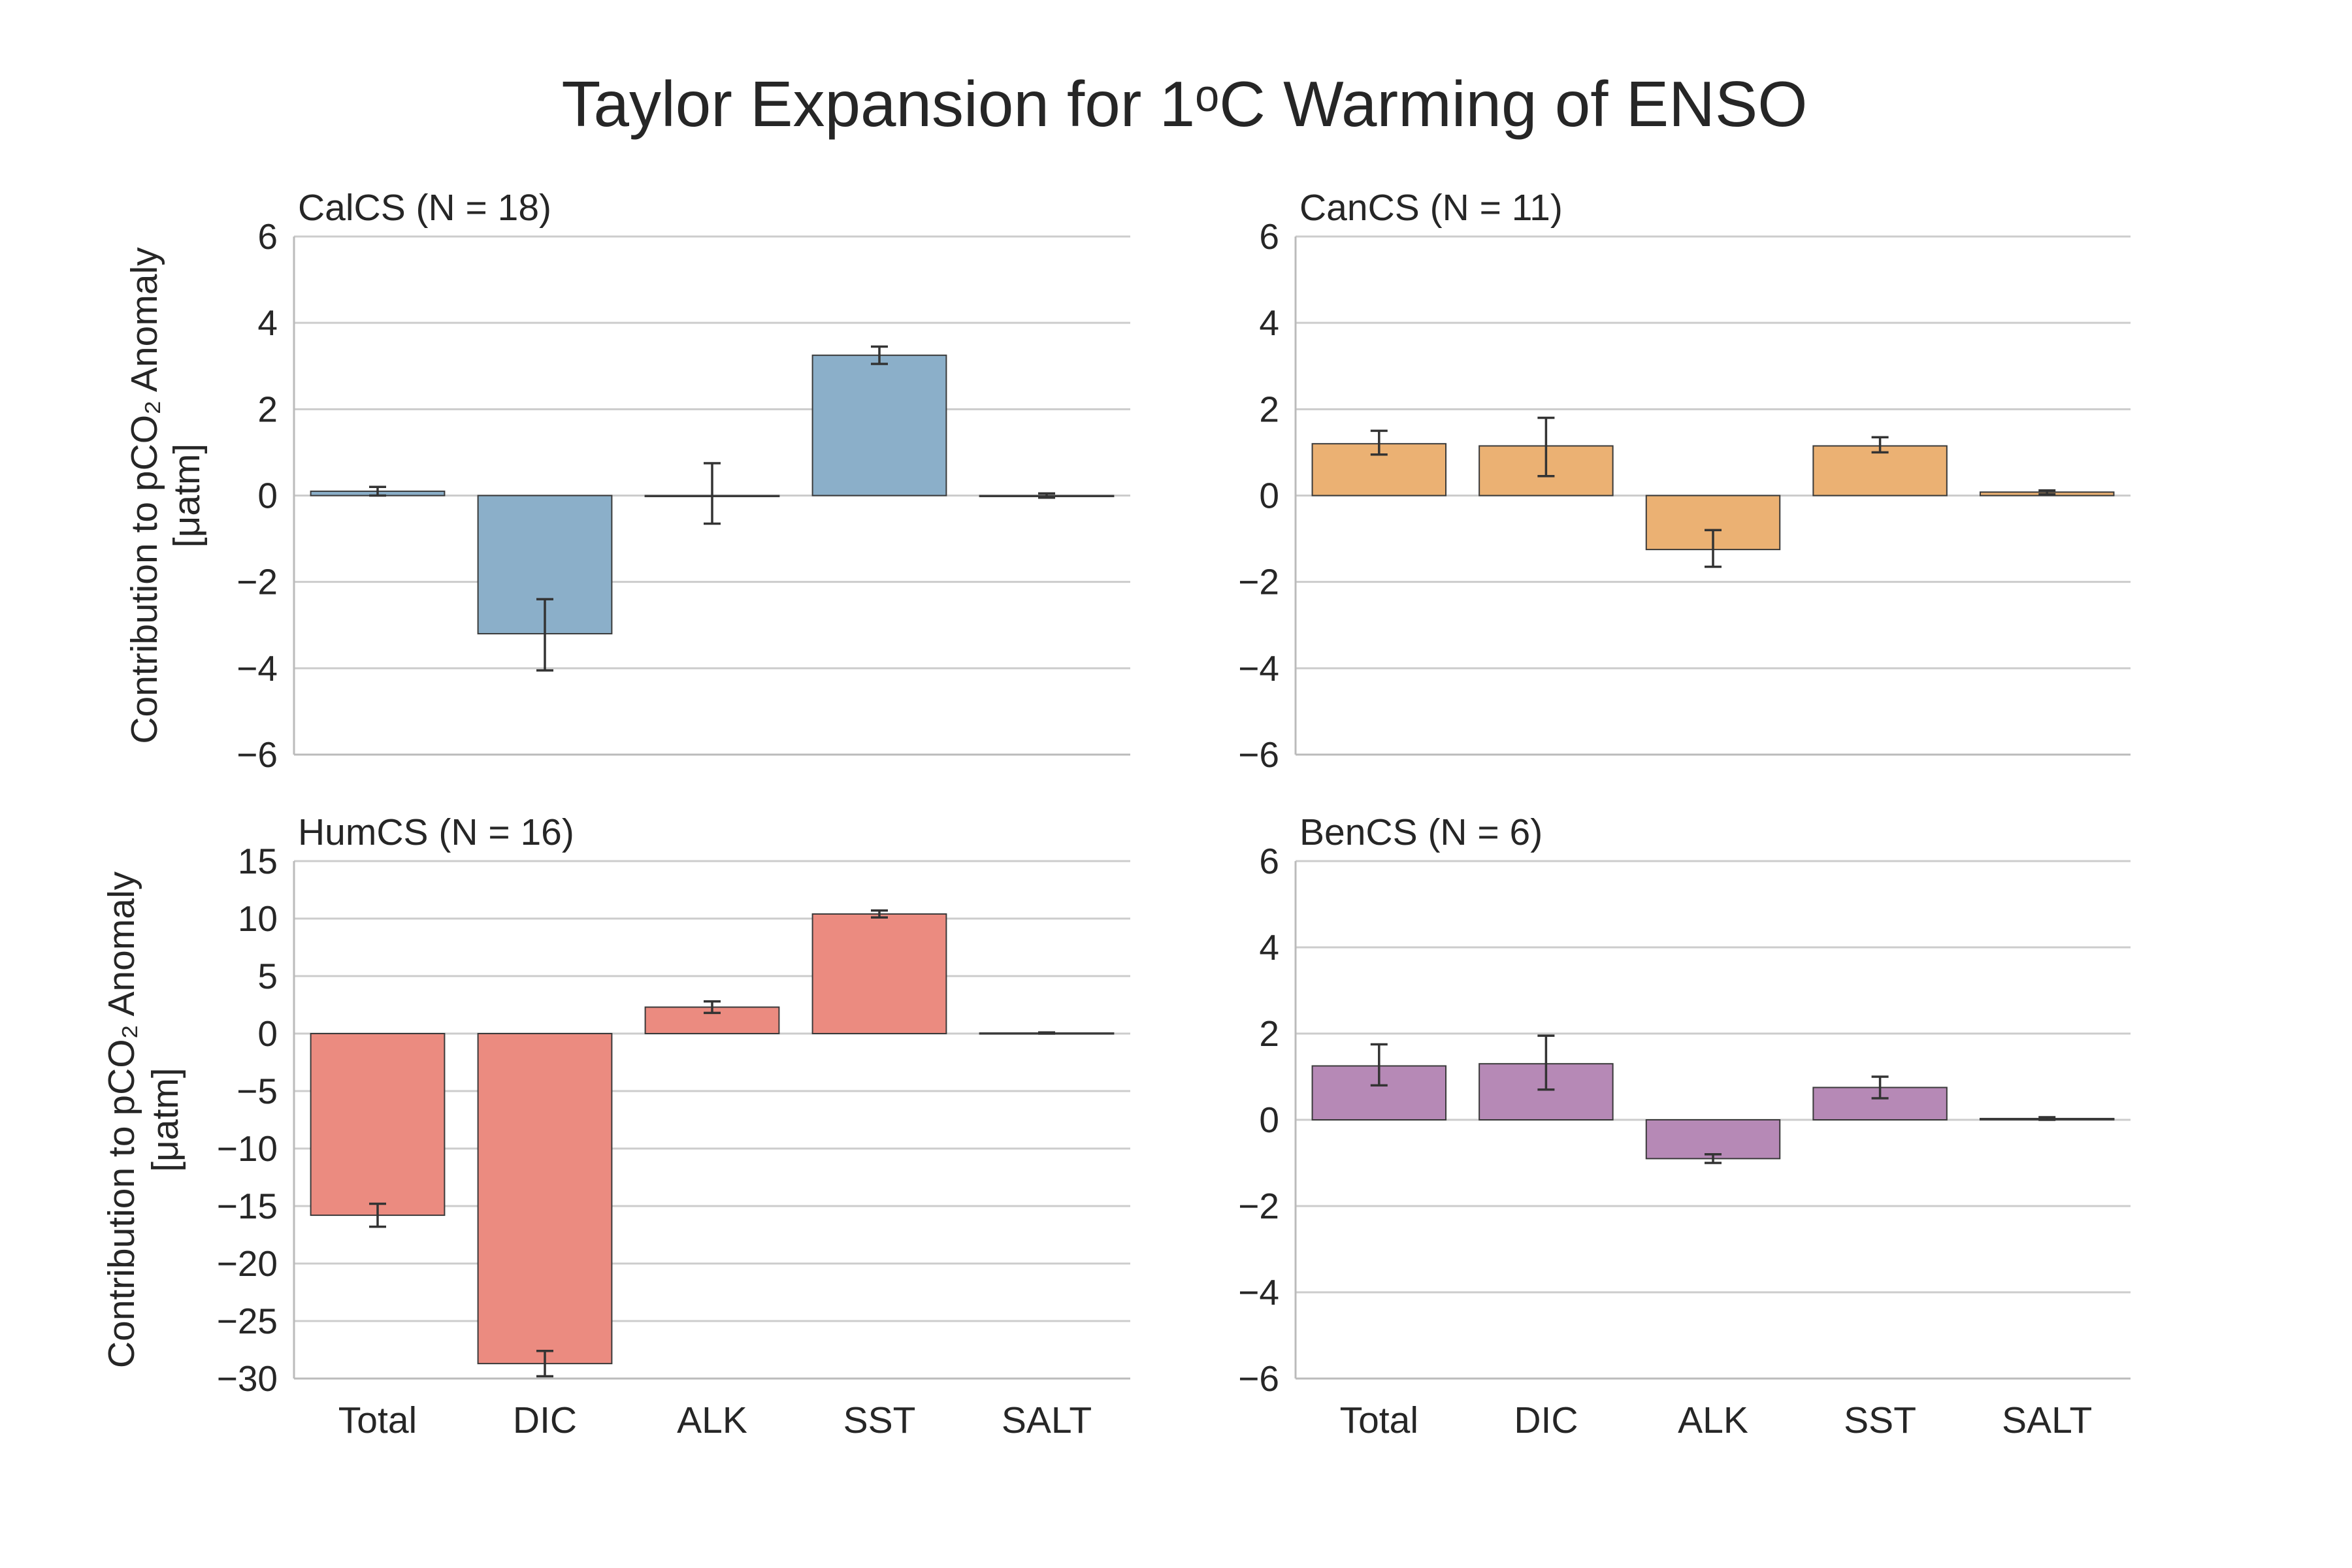  I want to click on y-tick-label: 5, so click(267, 976).